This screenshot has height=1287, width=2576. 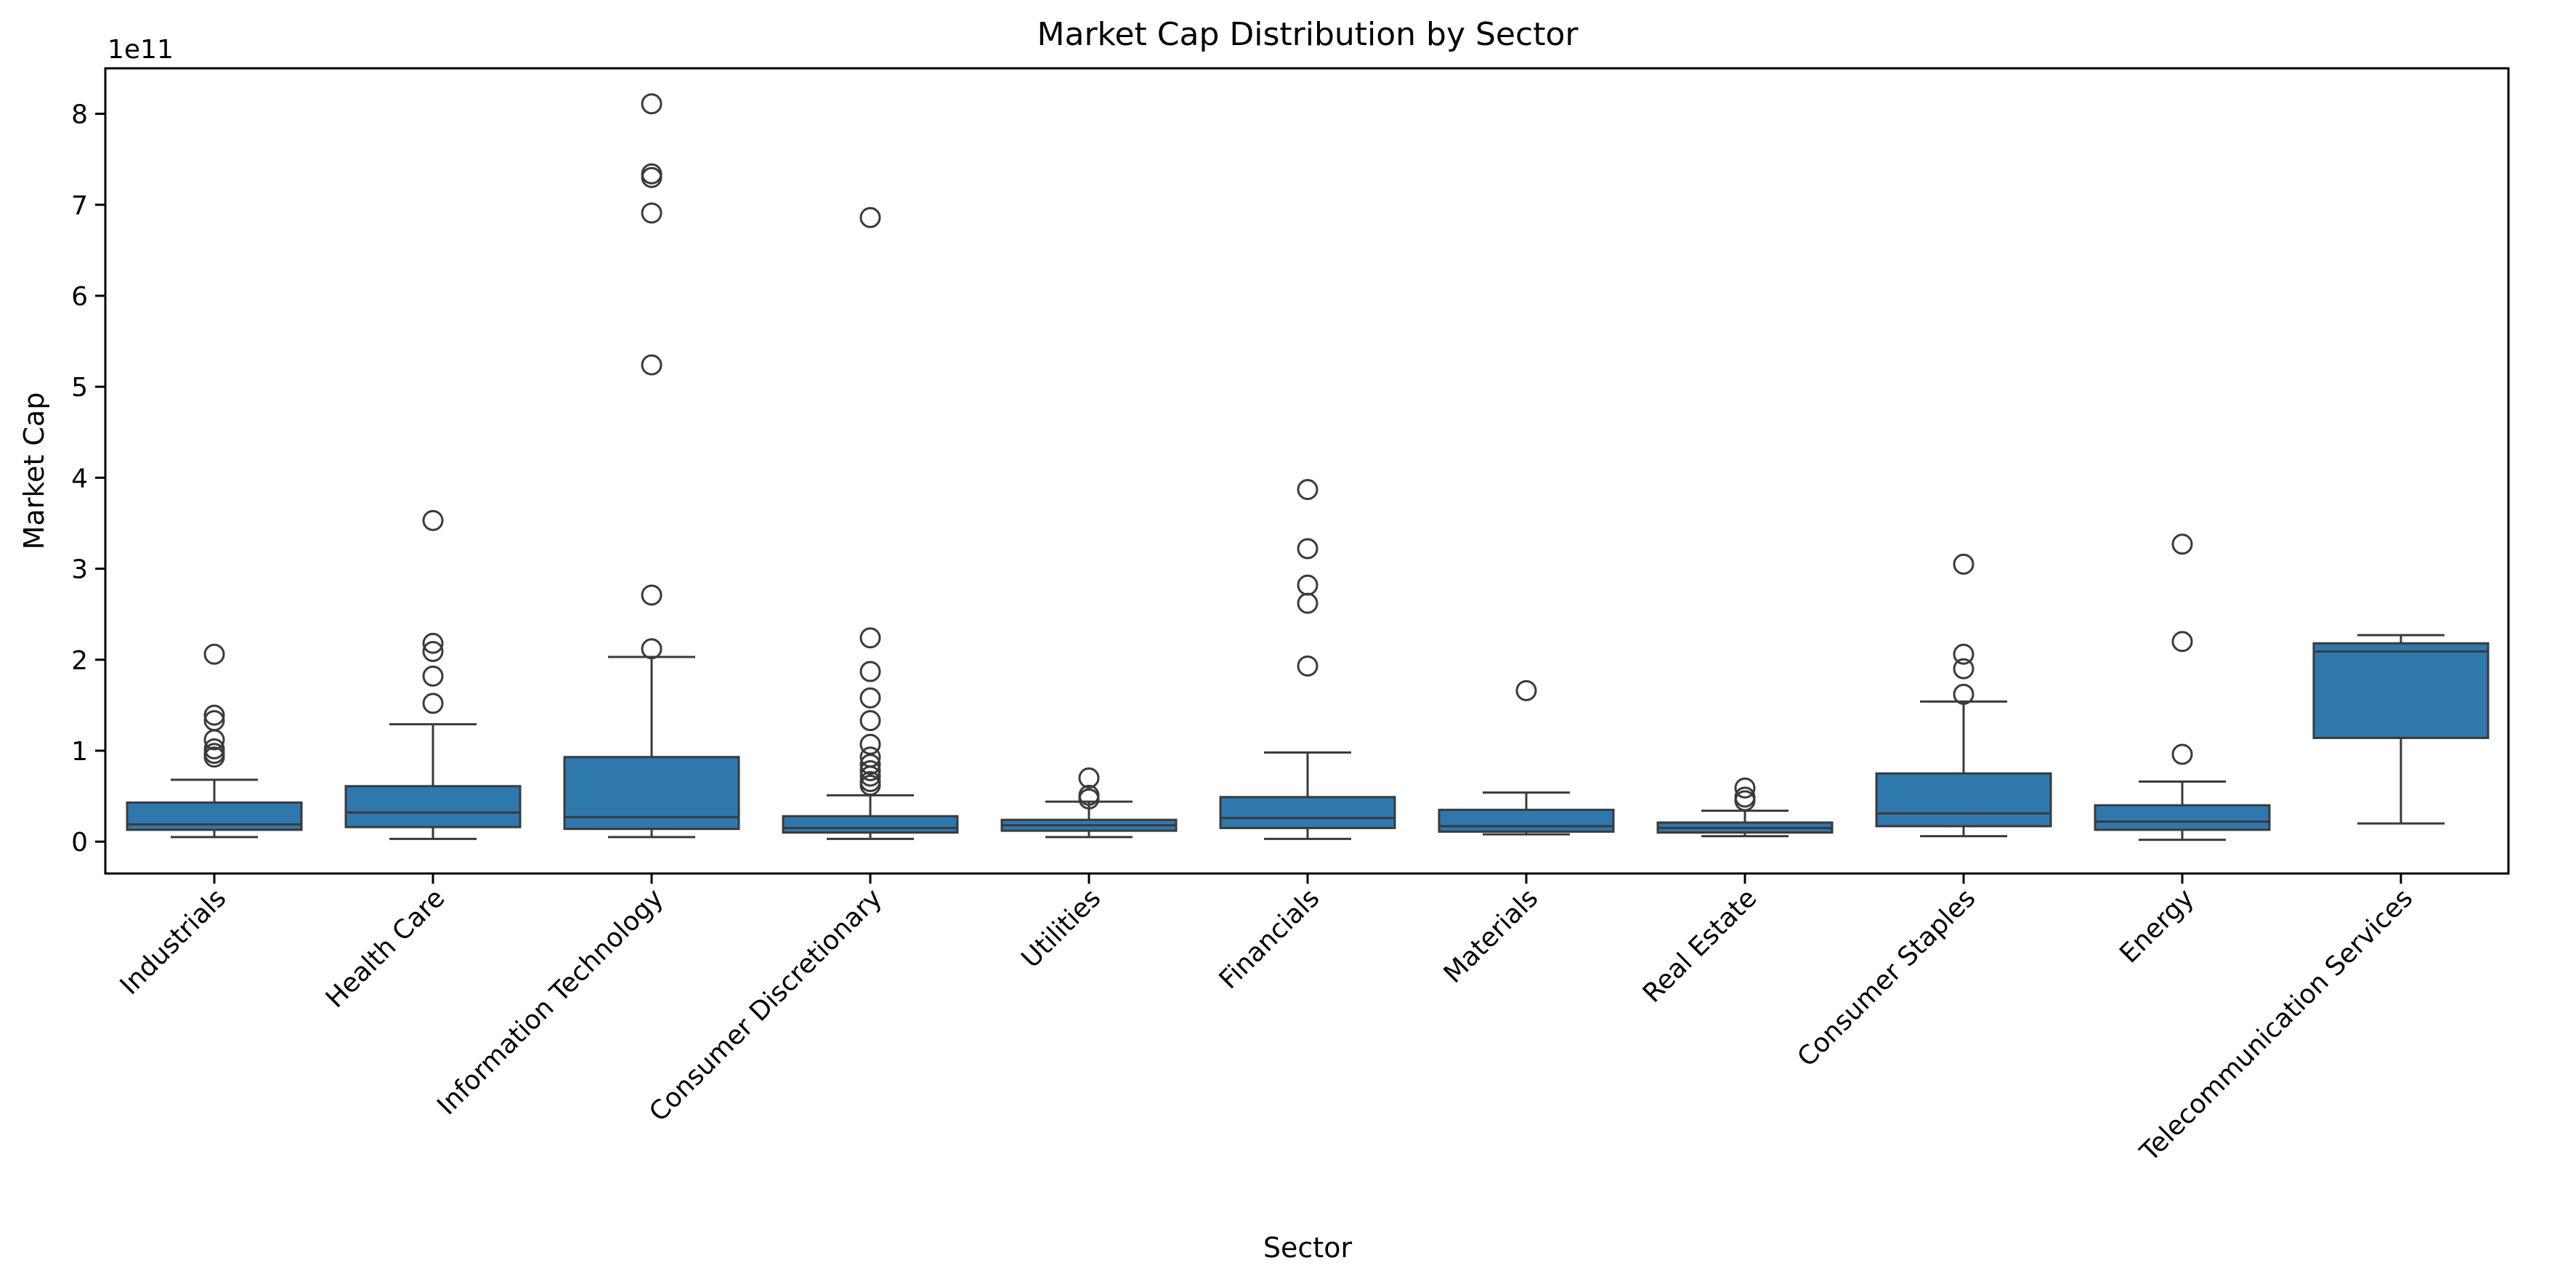 I want to click on x-tick-label: Utilities, so click(x=1061, y=928).